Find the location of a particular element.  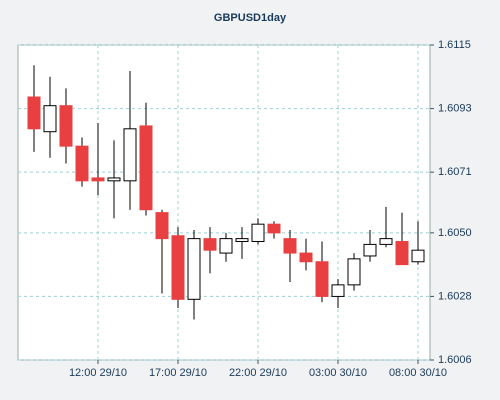

y-tick-label: 1.6028 is located at coordinates (455, 296).